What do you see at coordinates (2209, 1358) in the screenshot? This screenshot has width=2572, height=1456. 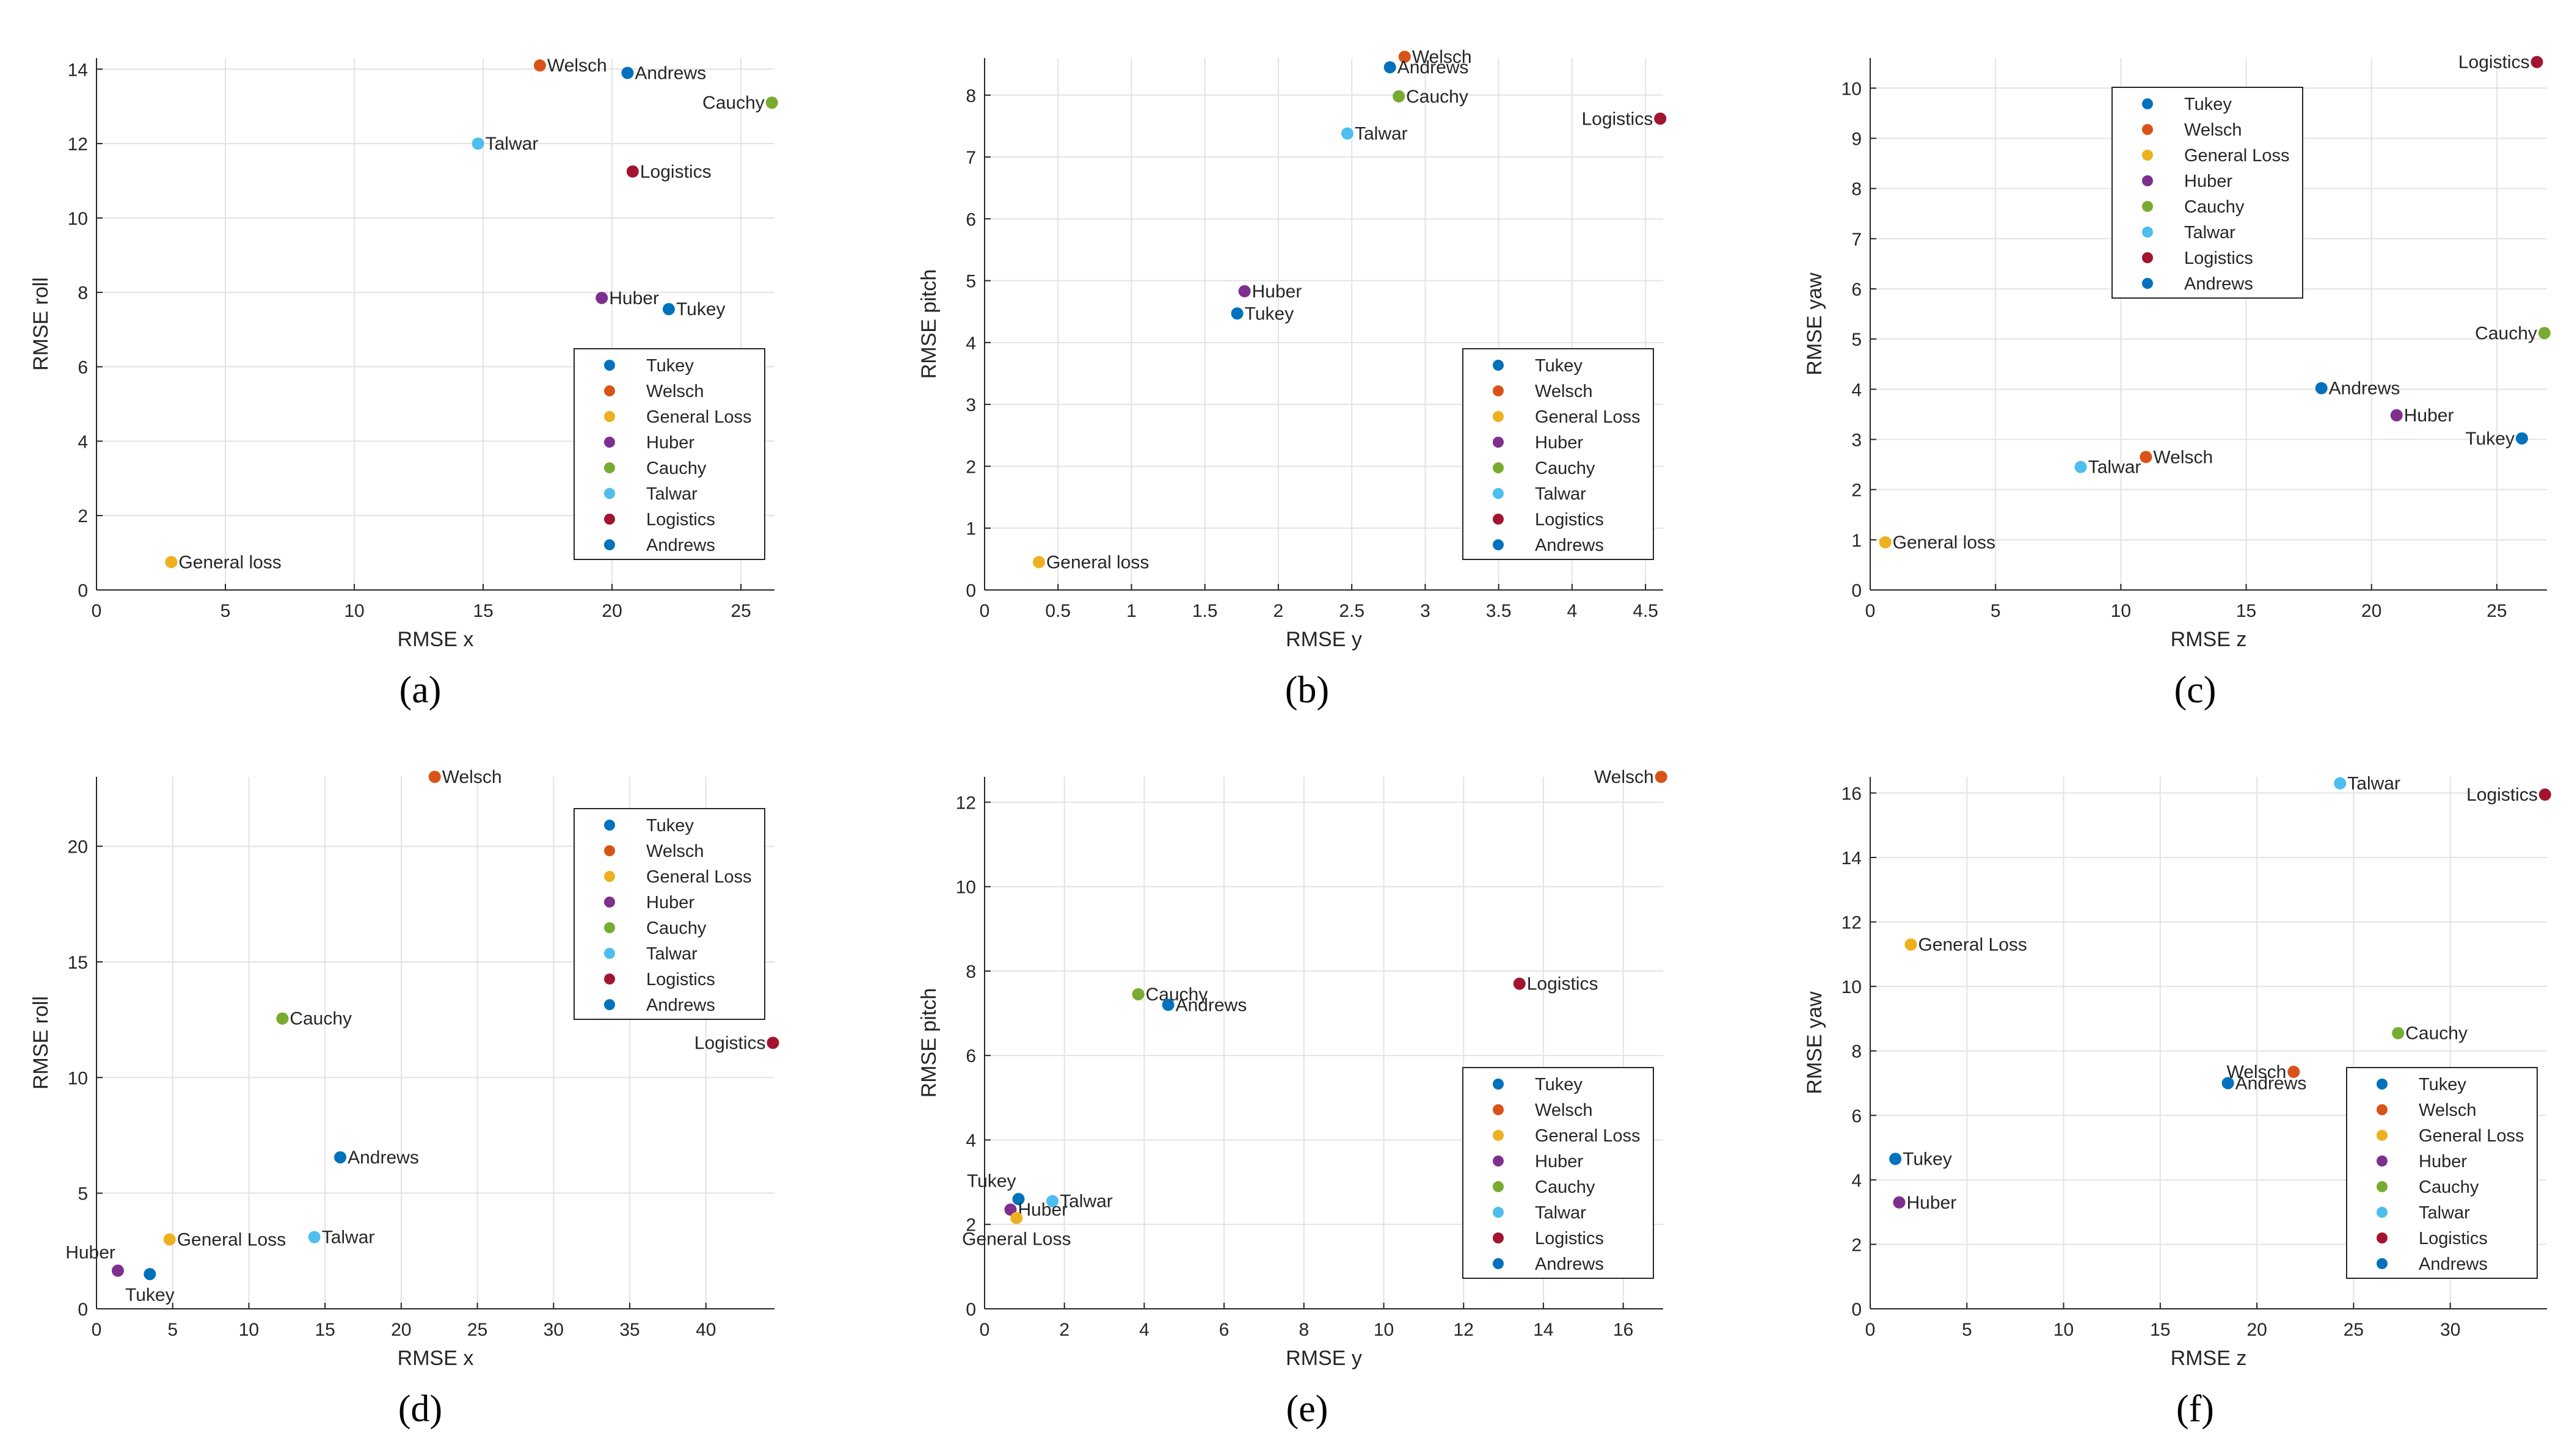 I see `x-axis-label: RMSE z` at bounding box center [2209, 1358].